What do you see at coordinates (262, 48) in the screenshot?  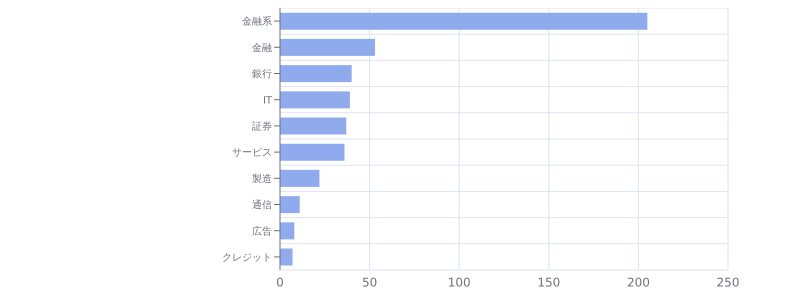 I see `y-tick-label: 金融` at bounding box center [262, 48].